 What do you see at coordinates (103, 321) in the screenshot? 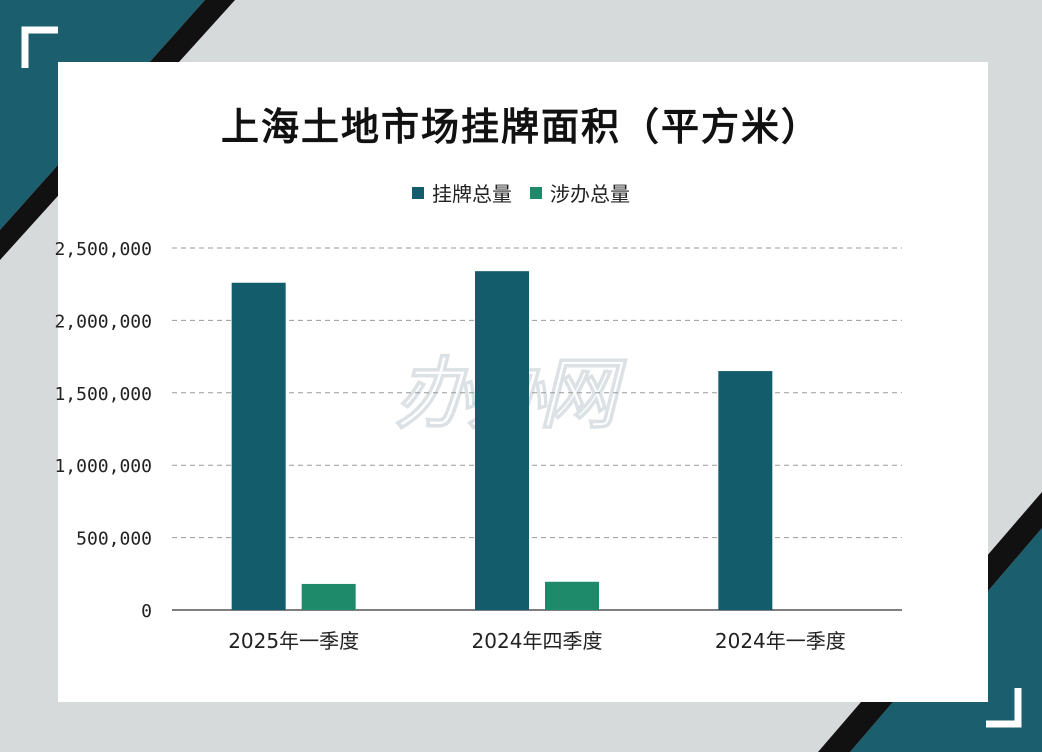
I see `y-tick-label: 2,000,000` at bounding box center [103, 321].